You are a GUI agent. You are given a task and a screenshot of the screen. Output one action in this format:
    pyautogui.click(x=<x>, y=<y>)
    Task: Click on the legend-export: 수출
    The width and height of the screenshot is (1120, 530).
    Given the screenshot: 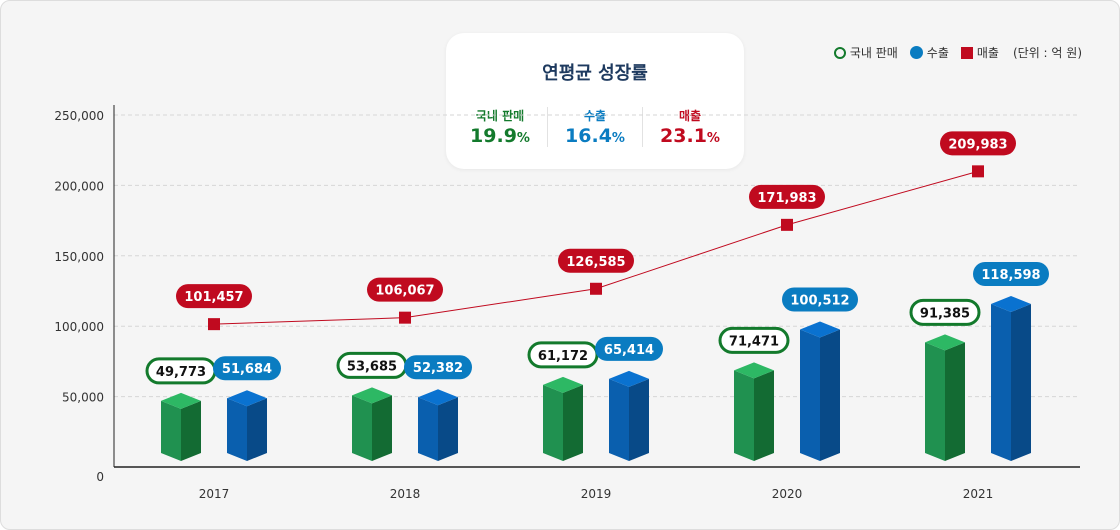 What is the action you would take?
    pyautogui.click(x=929, y=52)
    